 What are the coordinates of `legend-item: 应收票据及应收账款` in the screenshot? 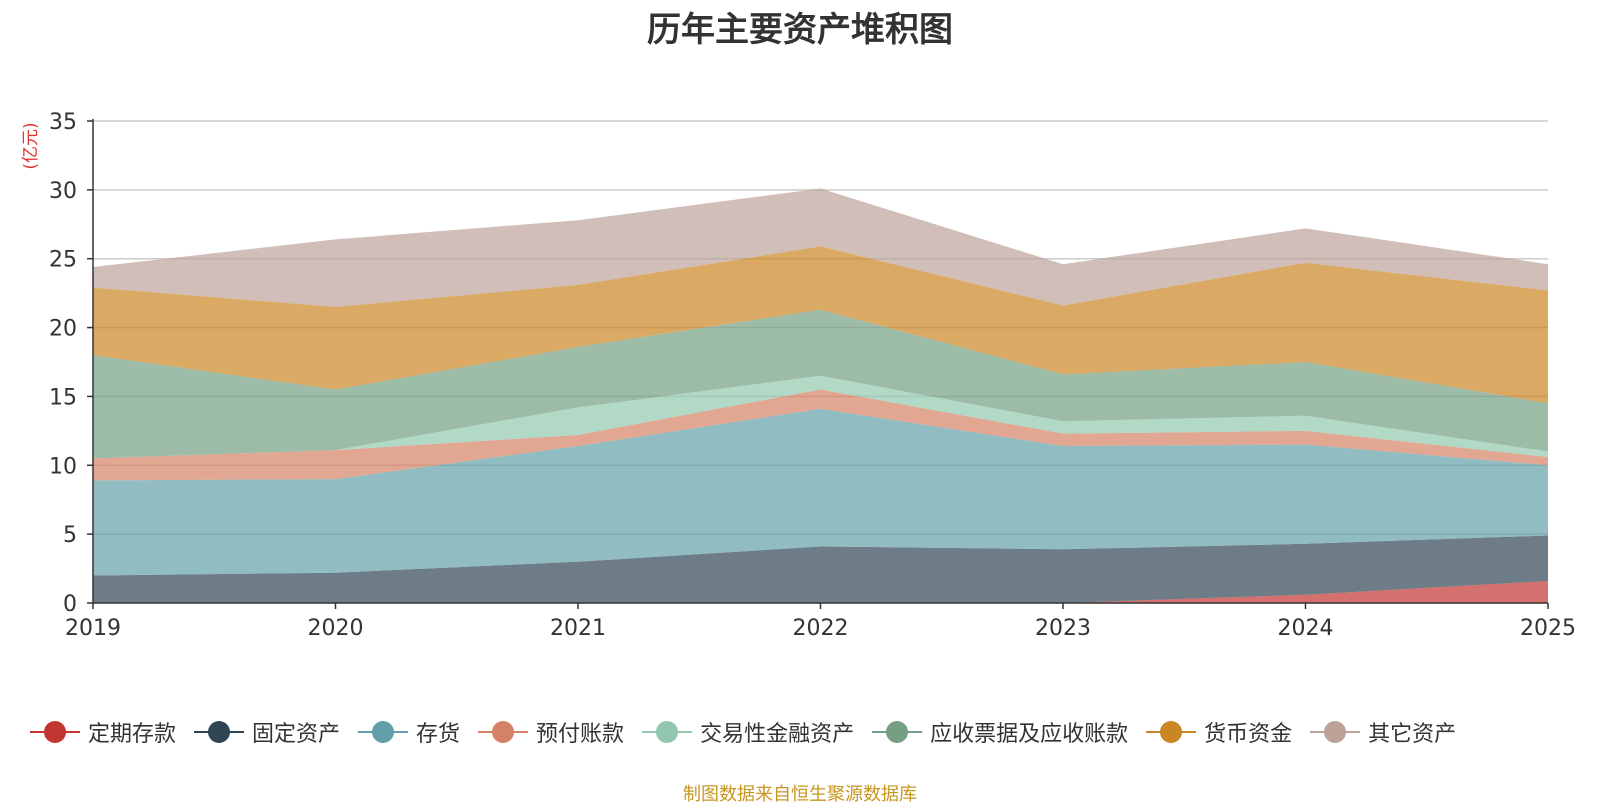 It's located at (1000, 732).